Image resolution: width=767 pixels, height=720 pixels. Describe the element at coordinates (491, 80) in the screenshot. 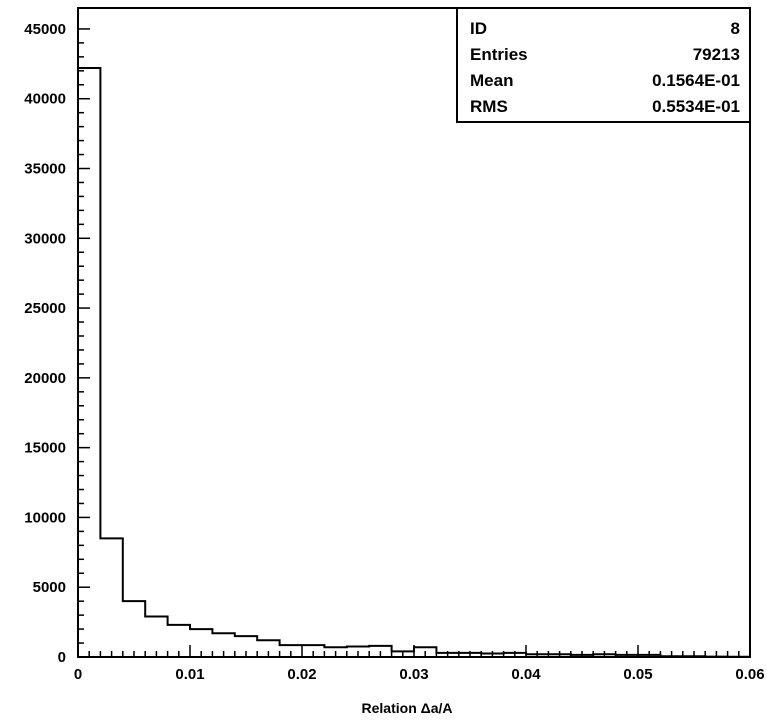

I see `stats-label-mean: Mean` at that location.